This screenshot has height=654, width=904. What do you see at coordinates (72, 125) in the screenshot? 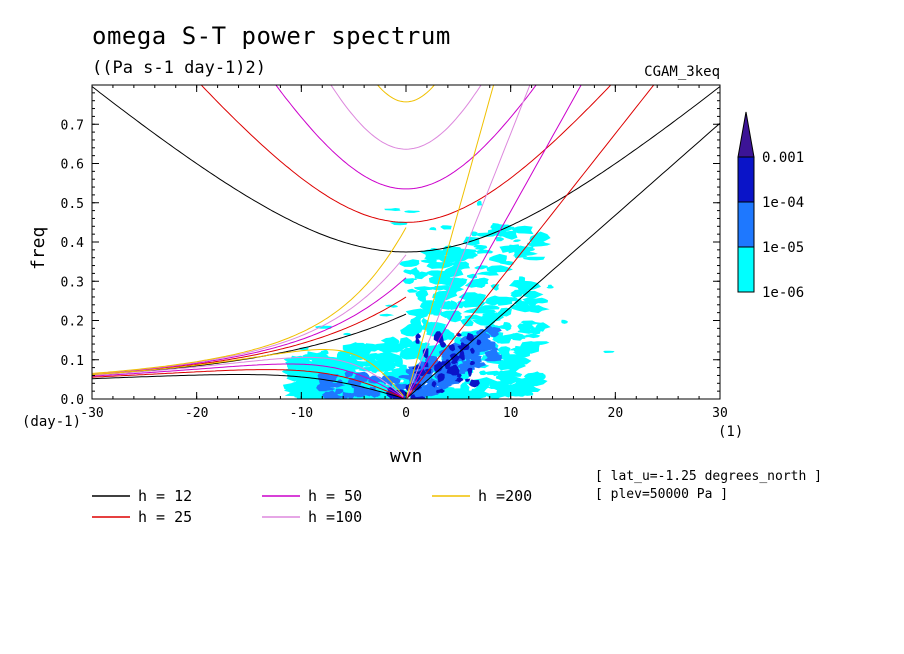
I see `y-tick-label: 0.7` at bounding box center [72, 125].